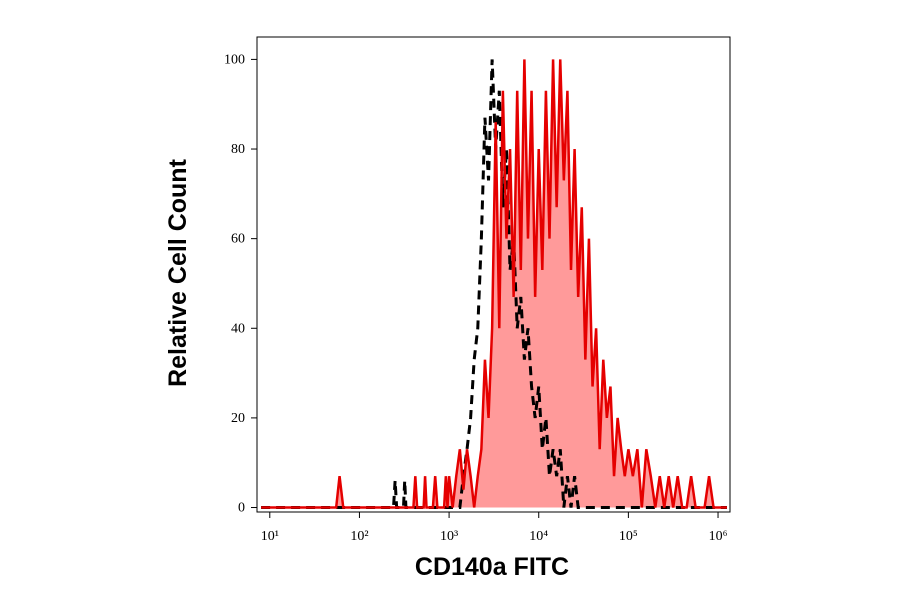  I want to click on x-tick-label: 10¹, so click(270, 536).